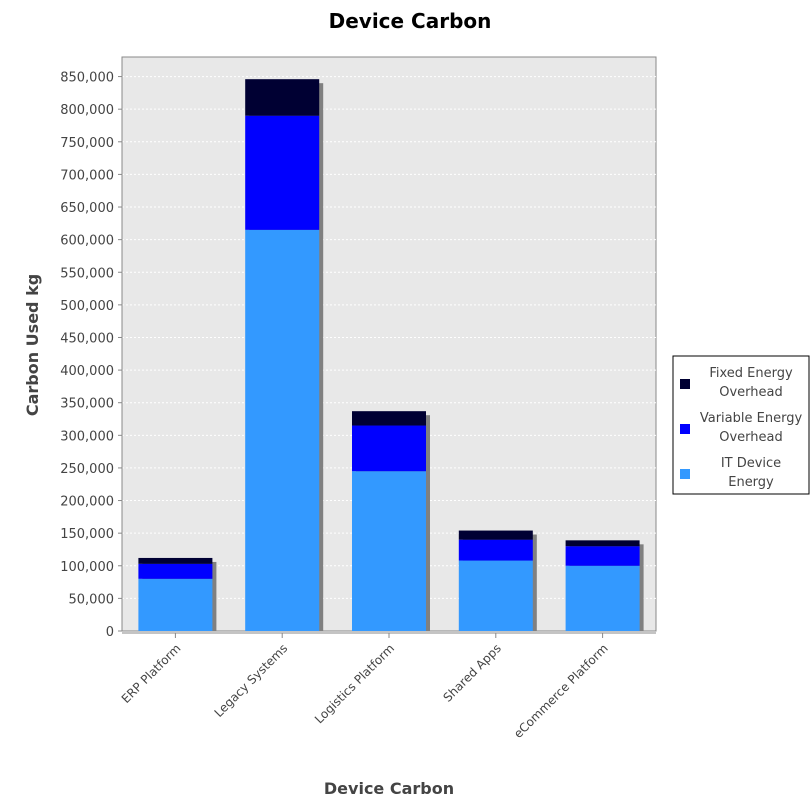 This screenshot has width=810, height=805. What do you see at coordinates (87, 175) in the screenshot?
I see `y-tick-label: 700,000` at bounding box center [87, 175].